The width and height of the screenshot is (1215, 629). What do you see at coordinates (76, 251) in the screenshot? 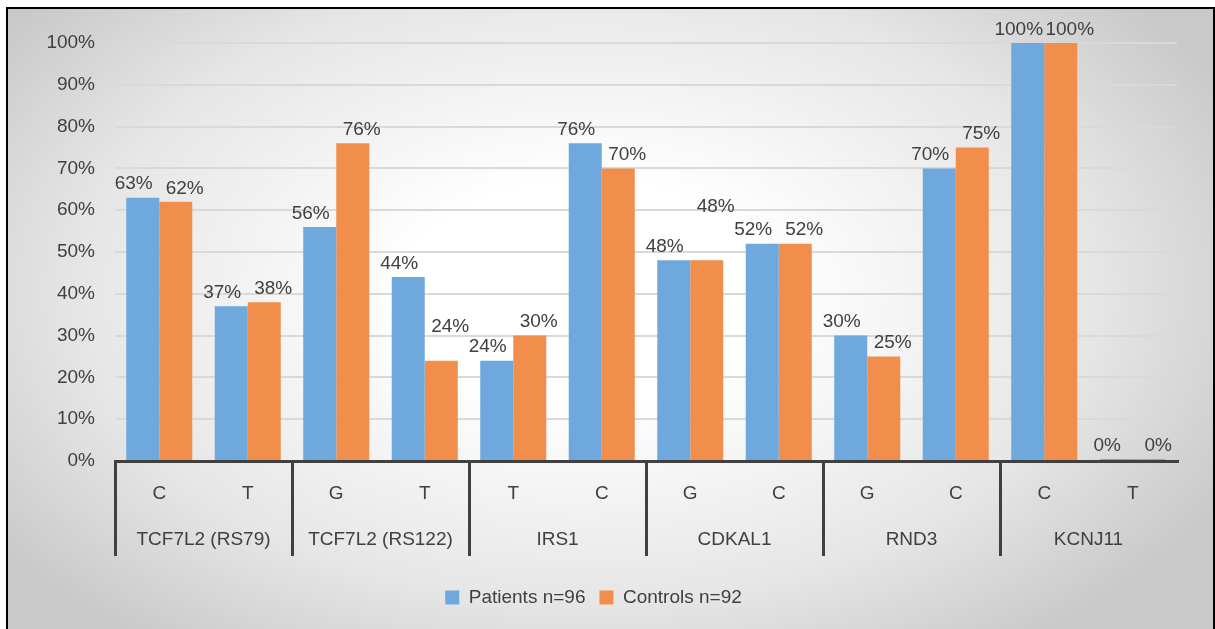
I see `y-tick-label: 50%` at bounding box center [76, 251].